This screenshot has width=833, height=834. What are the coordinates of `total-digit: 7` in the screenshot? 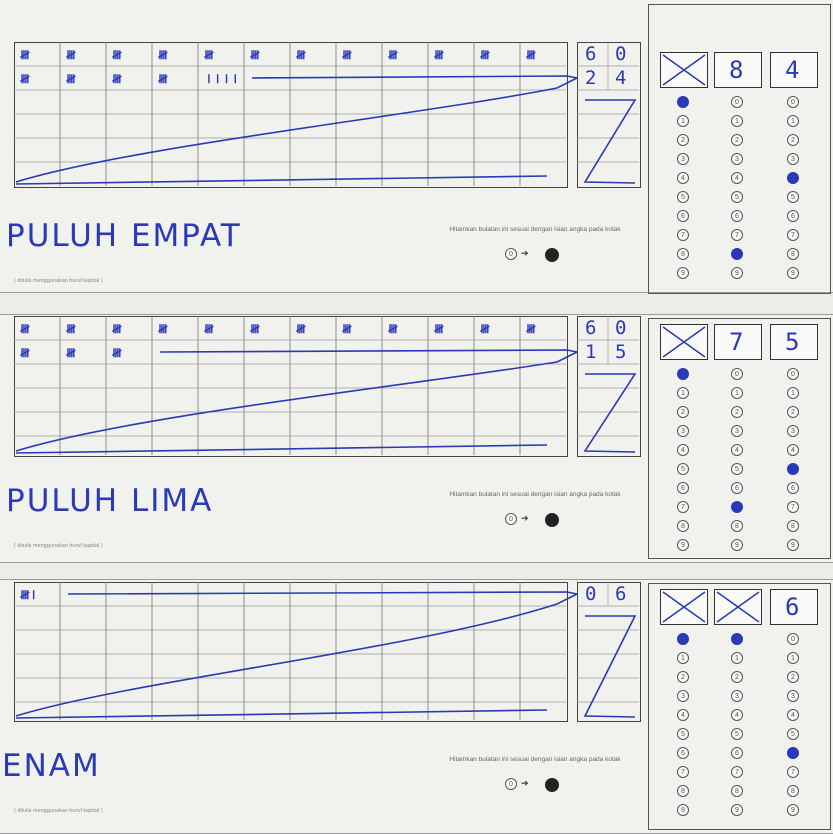 It's located at (736, 342).